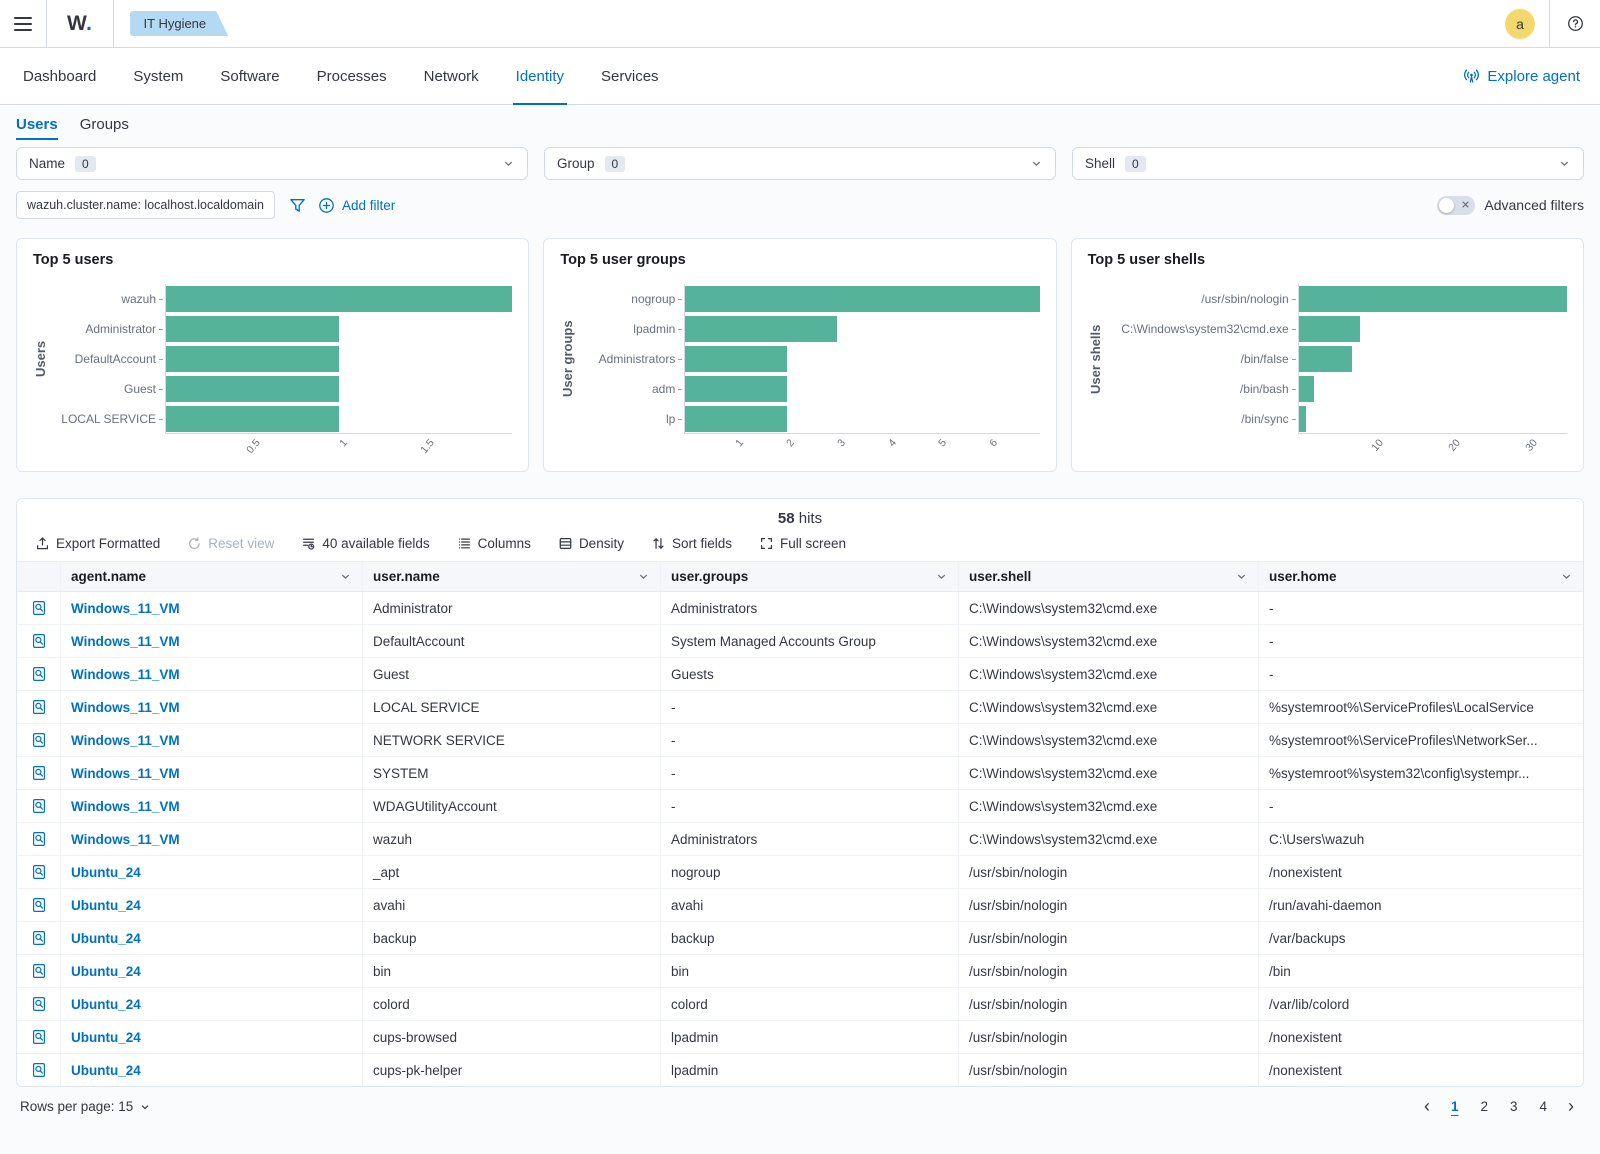  Describe the element at coordinates (1328, 163) in the screenshot. I see `filter-select-shell: Shell 0` at that location.